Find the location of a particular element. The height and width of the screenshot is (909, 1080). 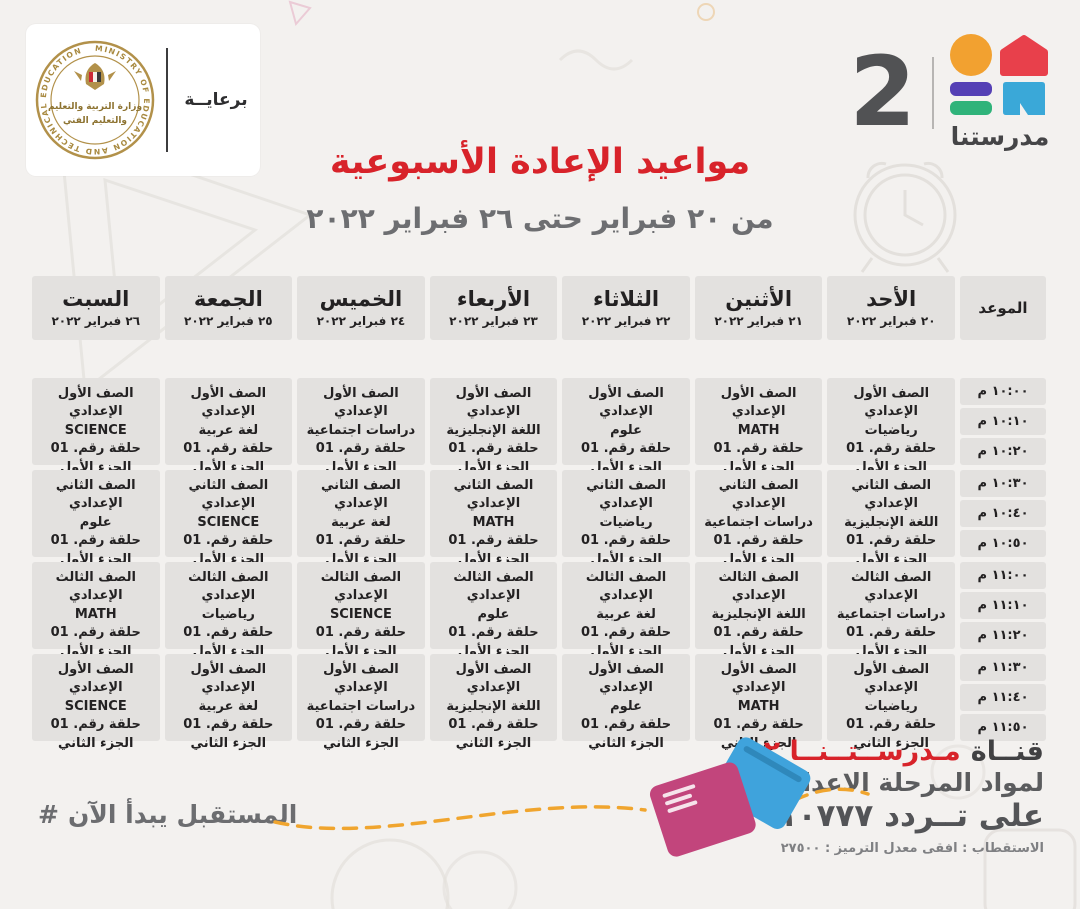

lesson-grade: الصف الثاني الإعدادي is located at coordinates (361, 495).